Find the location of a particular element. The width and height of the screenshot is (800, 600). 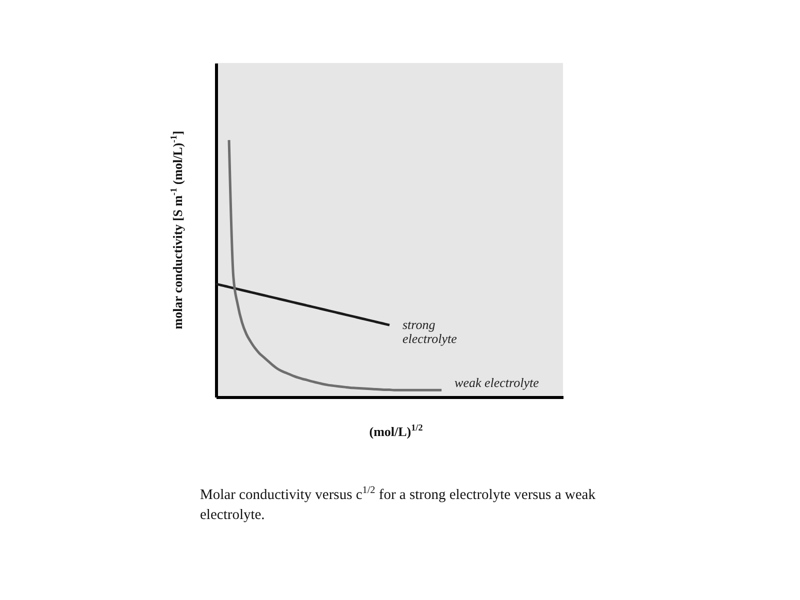

text: Molar conductivity versus c$^{1/2}$ for a strong electrolyte versus a weak electrolyte. is located at coordinates (398, 504).